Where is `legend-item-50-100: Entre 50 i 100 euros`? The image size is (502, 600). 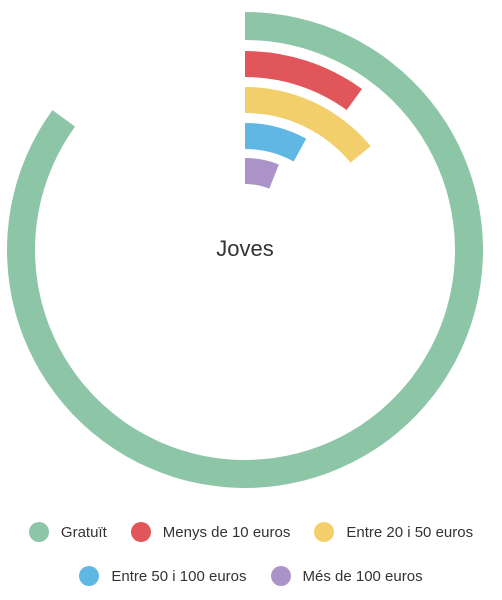
legend-item-50-100: Entre 50 i 100 euros is located at coordinates (163, 576).